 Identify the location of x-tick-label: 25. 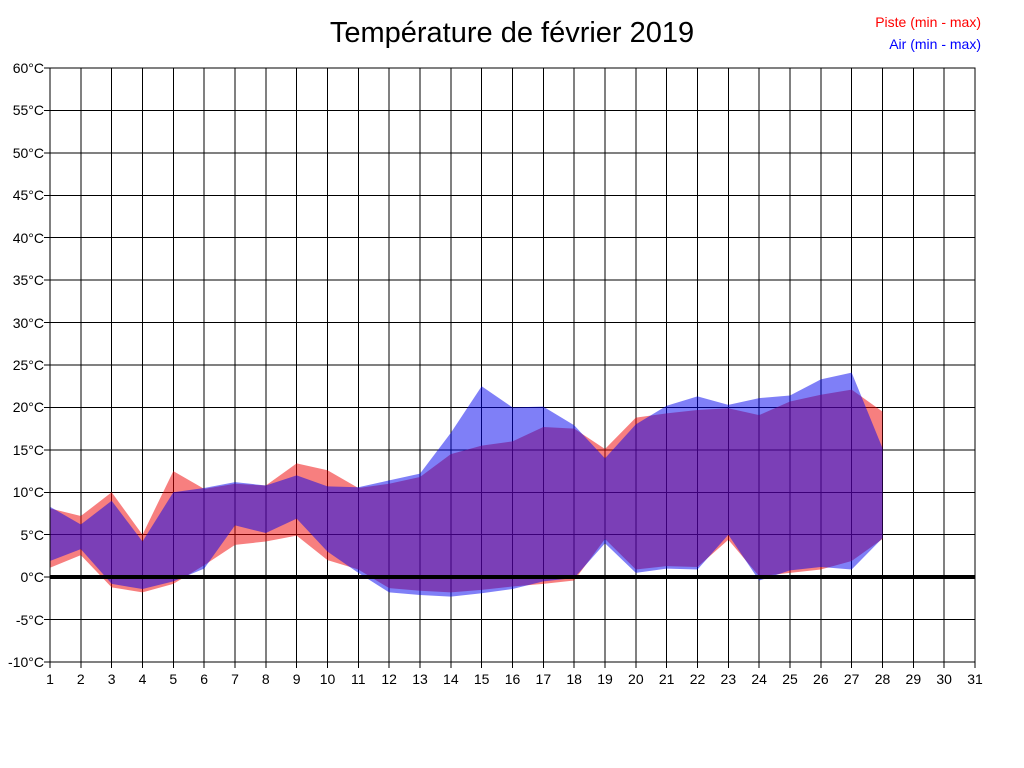
(790, 679).